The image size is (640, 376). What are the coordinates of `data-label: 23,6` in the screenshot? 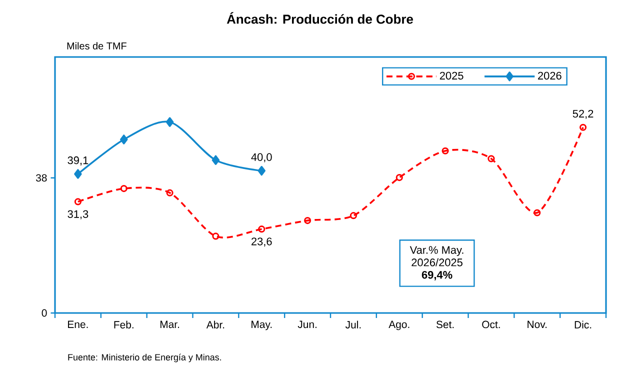 It's located at (262, 242).